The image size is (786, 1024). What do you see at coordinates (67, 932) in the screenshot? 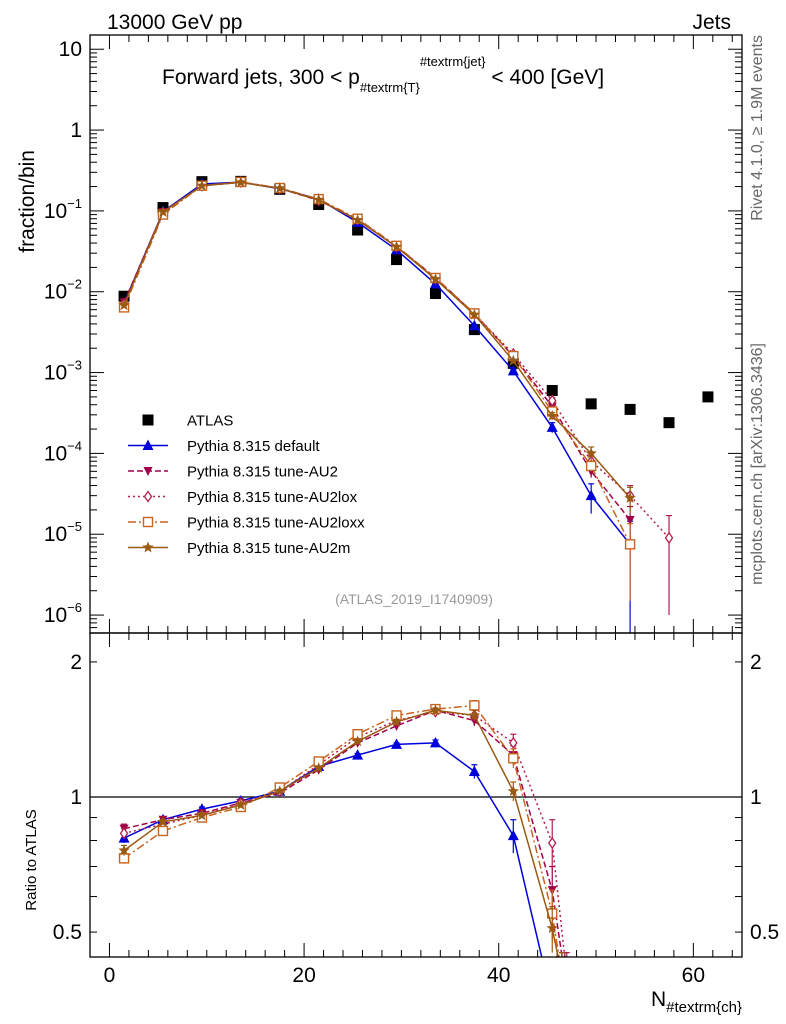
I see `ratio-y-tick-label: 0.5` at bounding box center [67, 932].